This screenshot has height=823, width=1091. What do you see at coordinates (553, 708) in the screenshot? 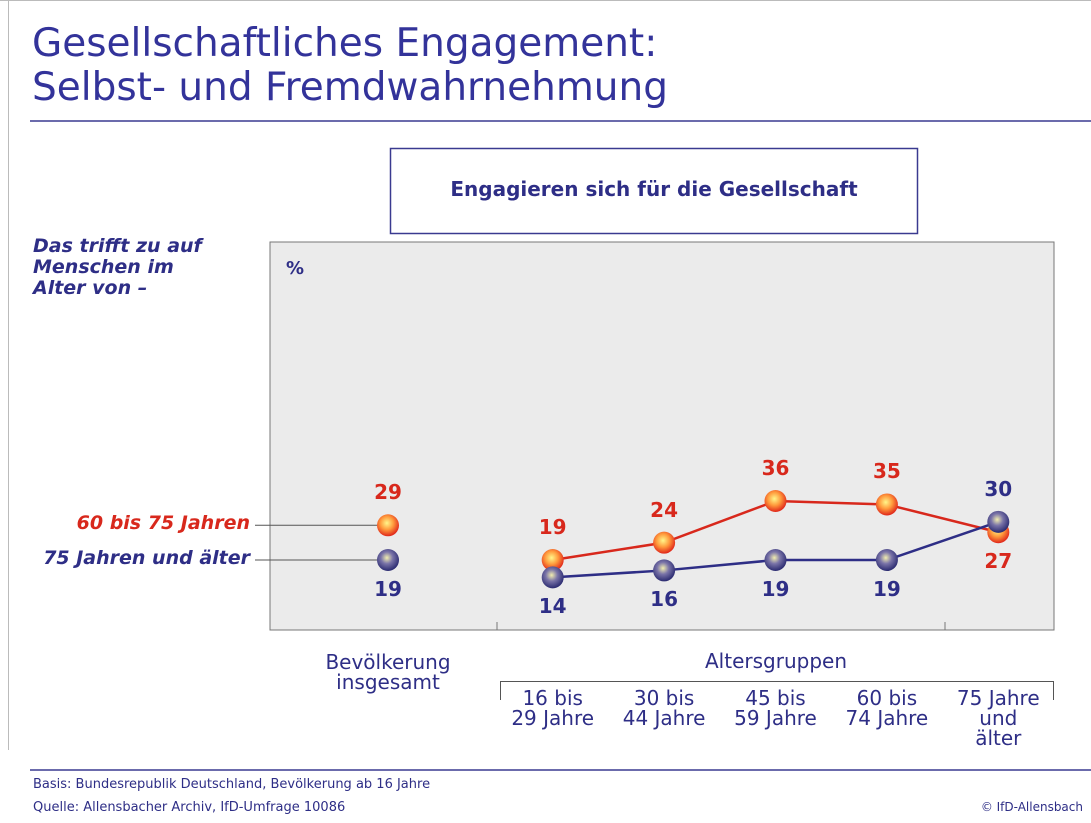
I see `x-tick-label: 16 bis 29 Jahre` at bounding box center [553, 708].